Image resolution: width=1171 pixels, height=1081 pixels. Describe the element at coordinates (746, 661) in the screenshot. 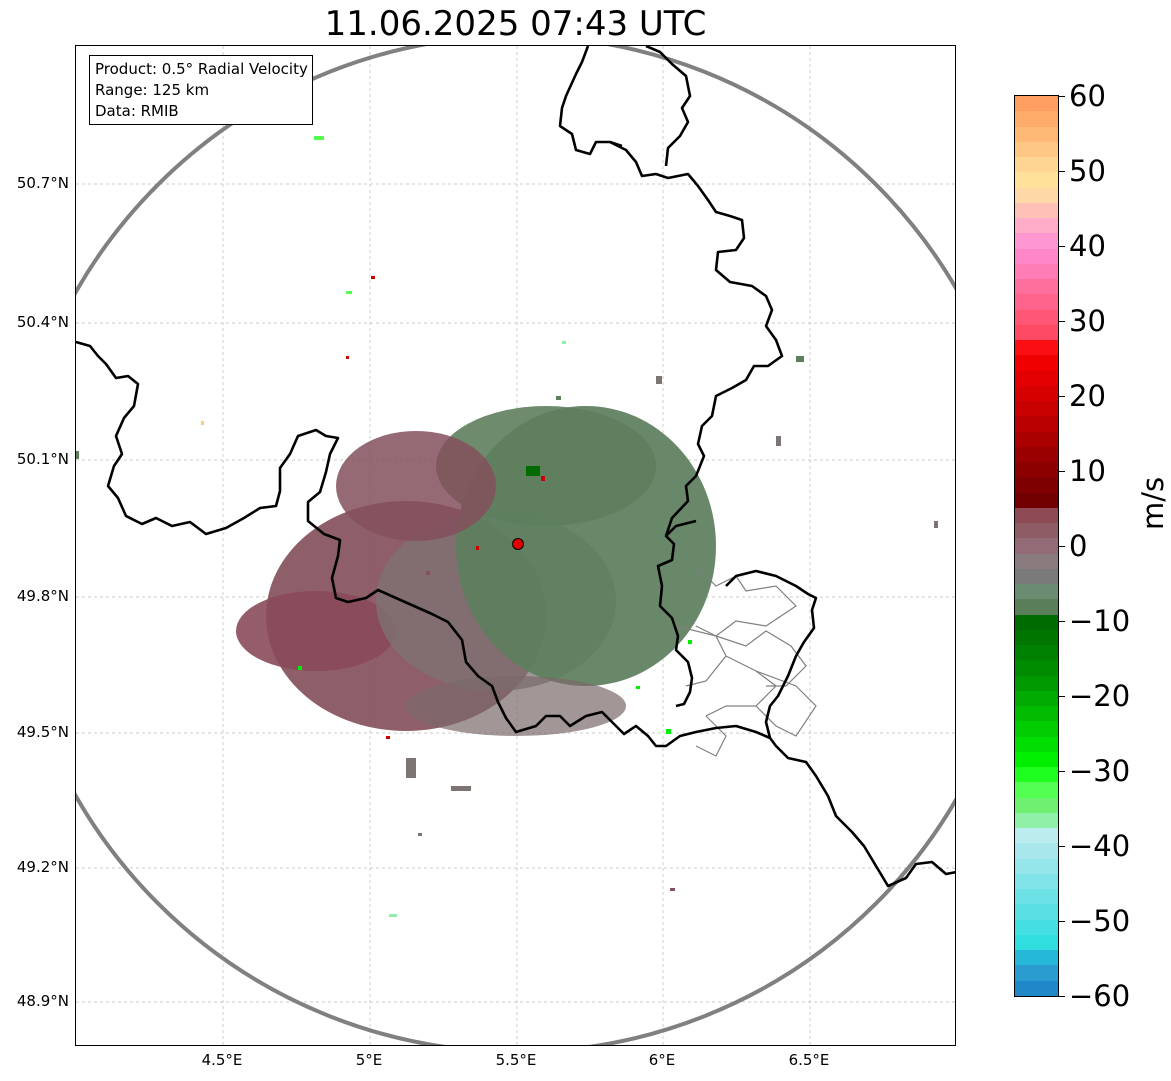

I see `subregion-borders` at that location.